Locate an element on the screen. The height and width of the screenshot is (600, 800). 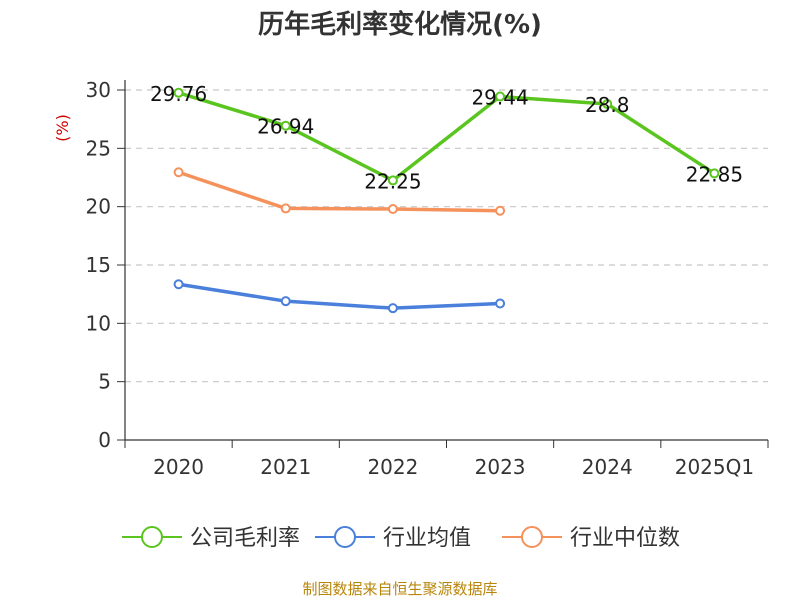
x-tick-label: 2024 is located at coordinates (607, 467).